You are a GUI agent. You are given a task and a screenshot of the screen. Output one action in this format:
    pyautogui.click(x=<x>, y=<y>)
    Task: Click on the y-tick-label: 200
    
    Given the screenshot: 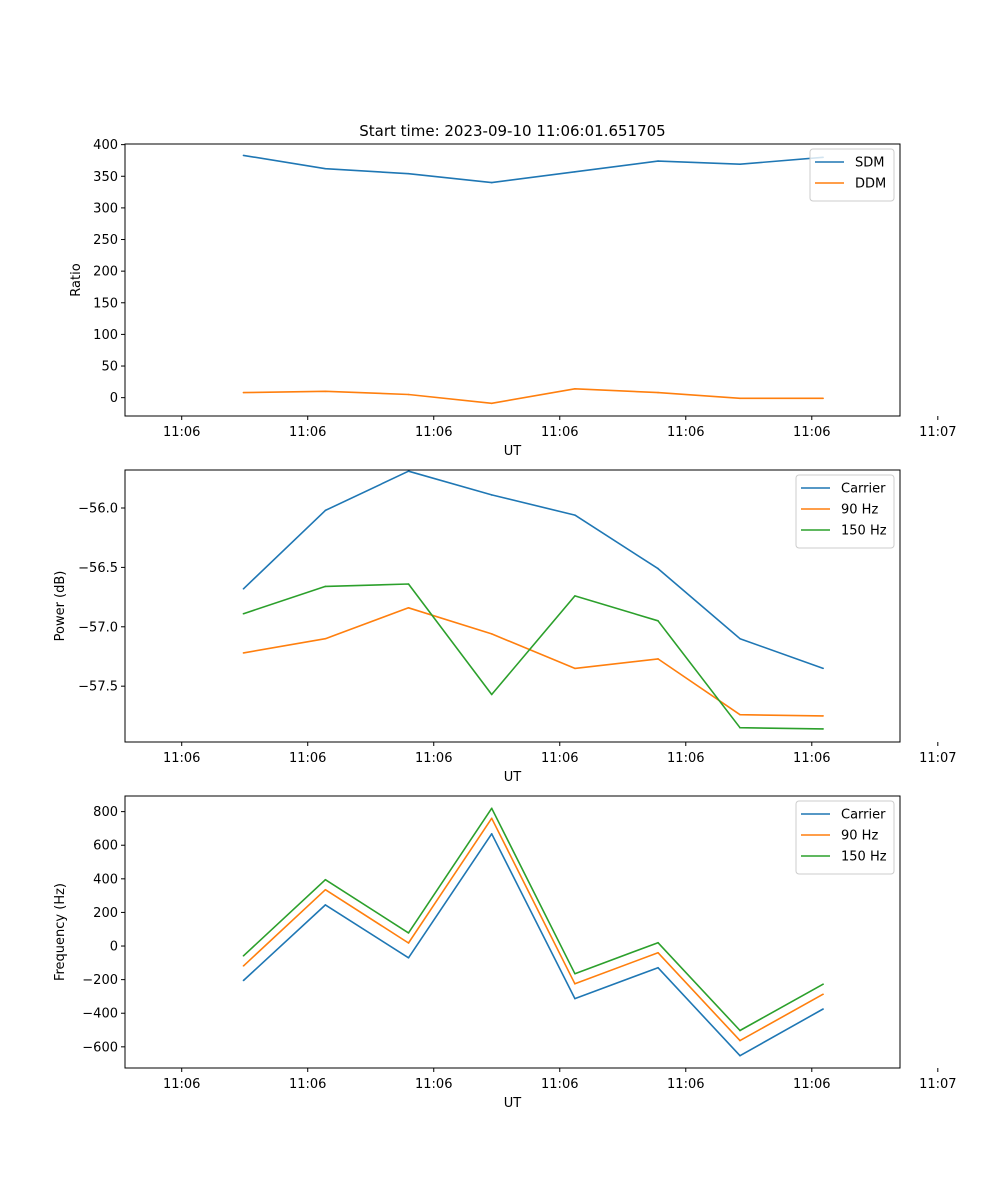 What is the action you would take?
    pyautogui.click(x=105, y=272)
    